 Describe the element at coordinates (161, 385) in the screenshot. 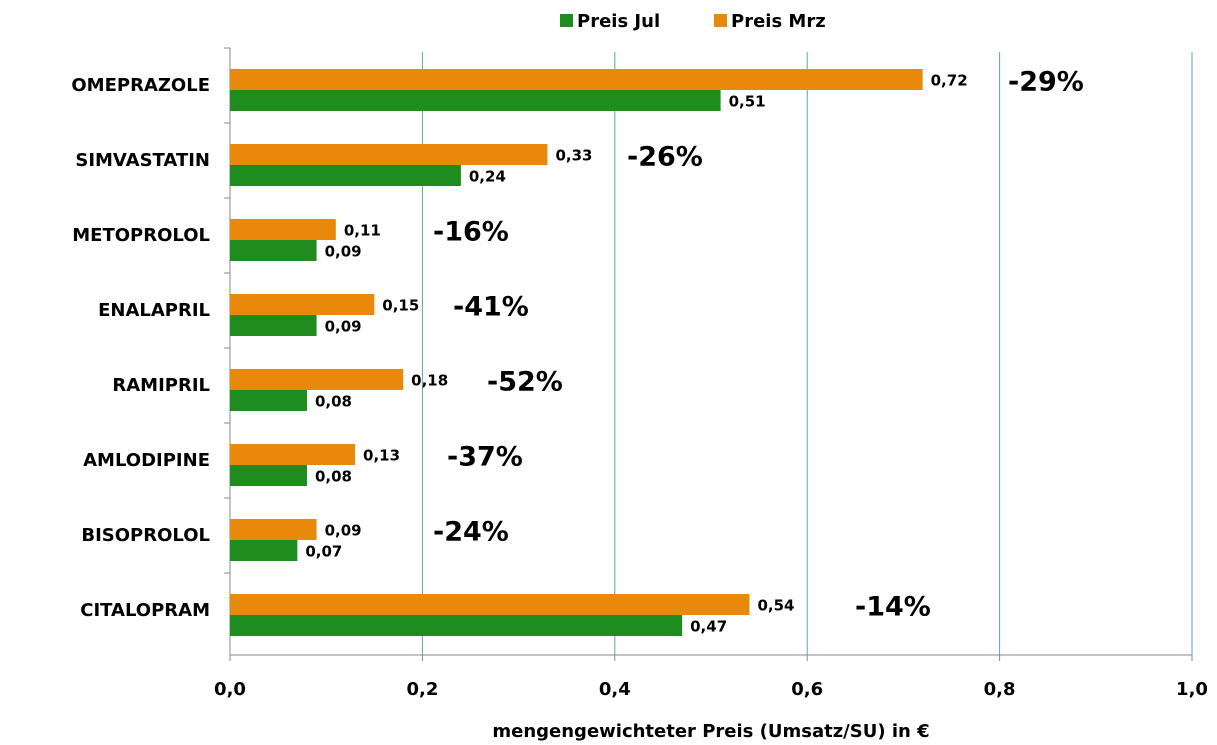

I see `y-tick-label: RAMIPRIL` at that location.